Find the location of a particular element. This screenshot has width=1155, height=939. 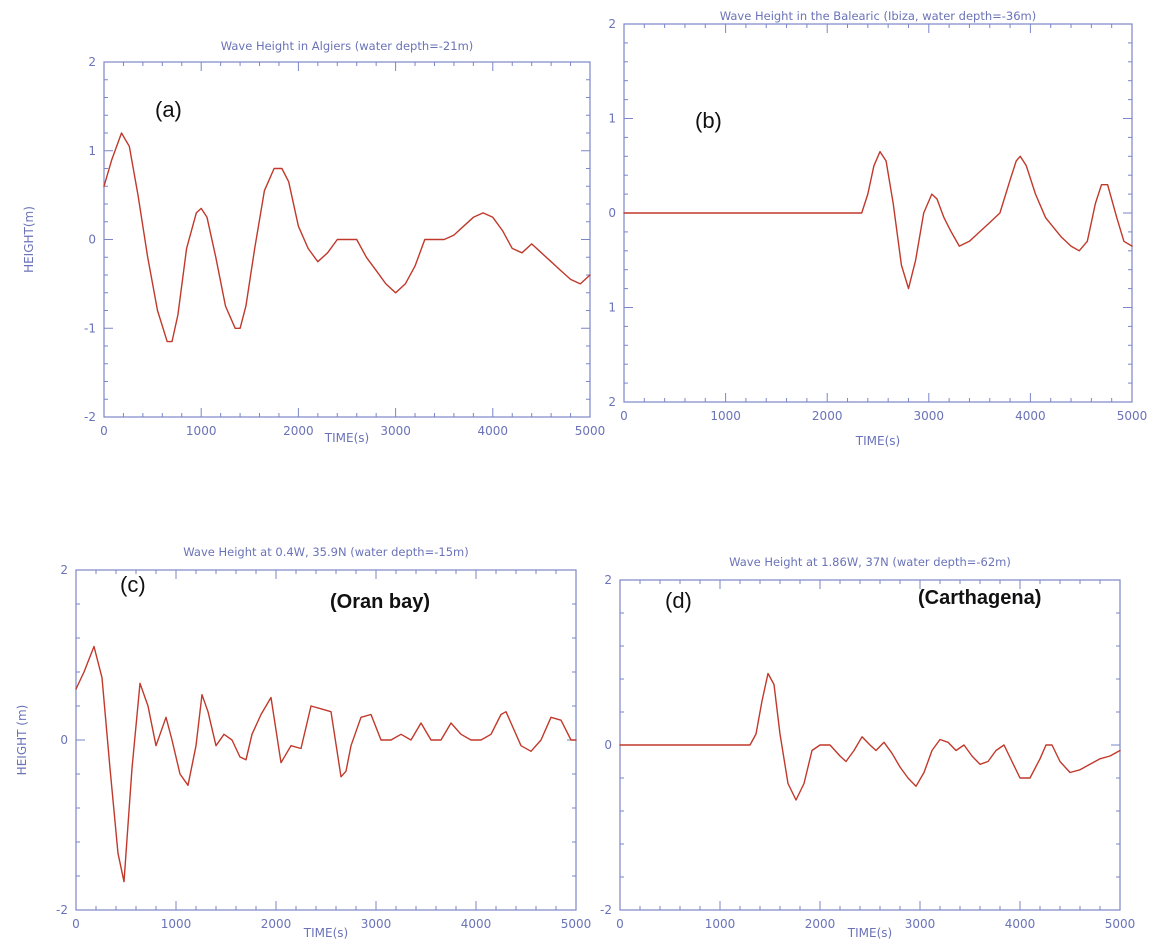

y-axis-label: HEIGHT (m) is located at coordinates (22, 740).